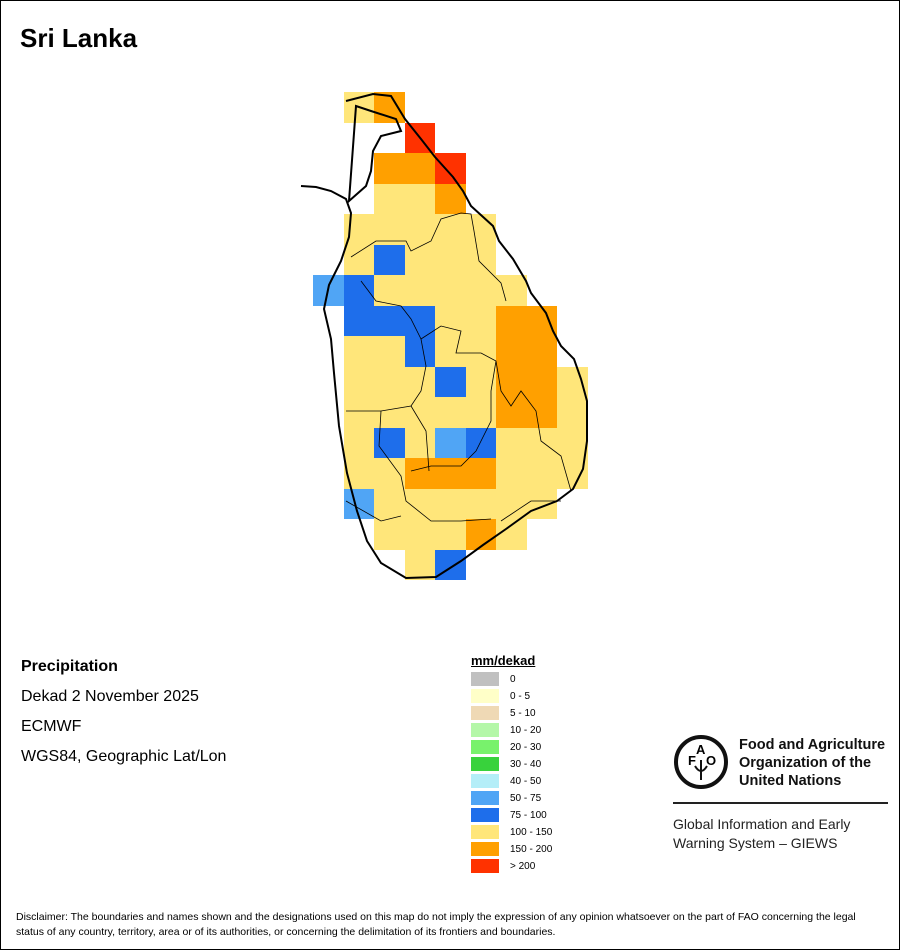  I want to click on legend-item: 10 - 20, so click(506, 730).